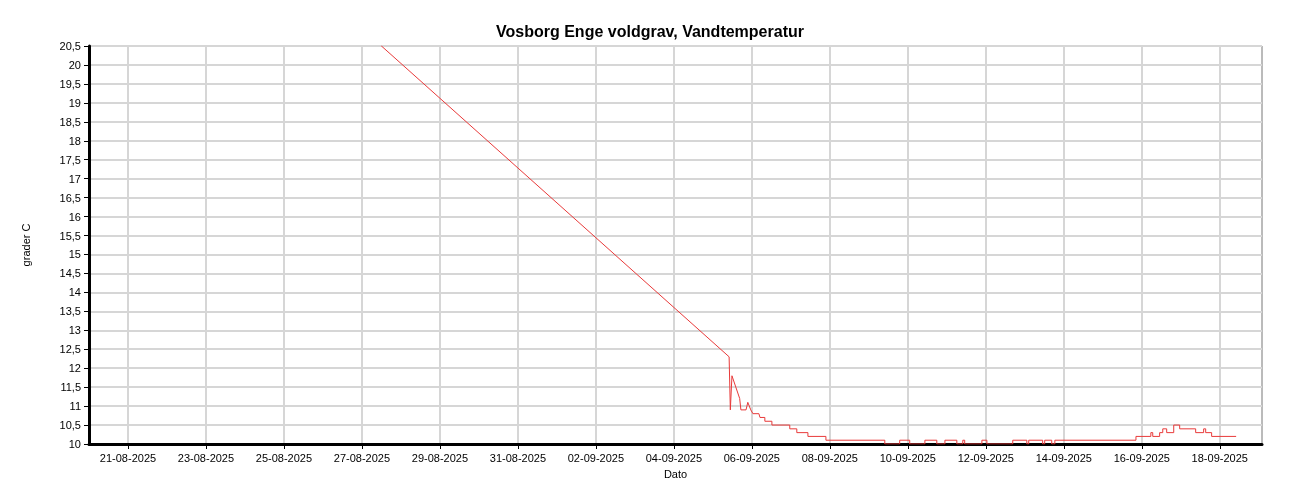 This screenshot has width=1300, height=500. What do you see at coordinates (75, 406) in the screenshot?
I see `y-tick-label: 11` at bounding box center [75, 406].